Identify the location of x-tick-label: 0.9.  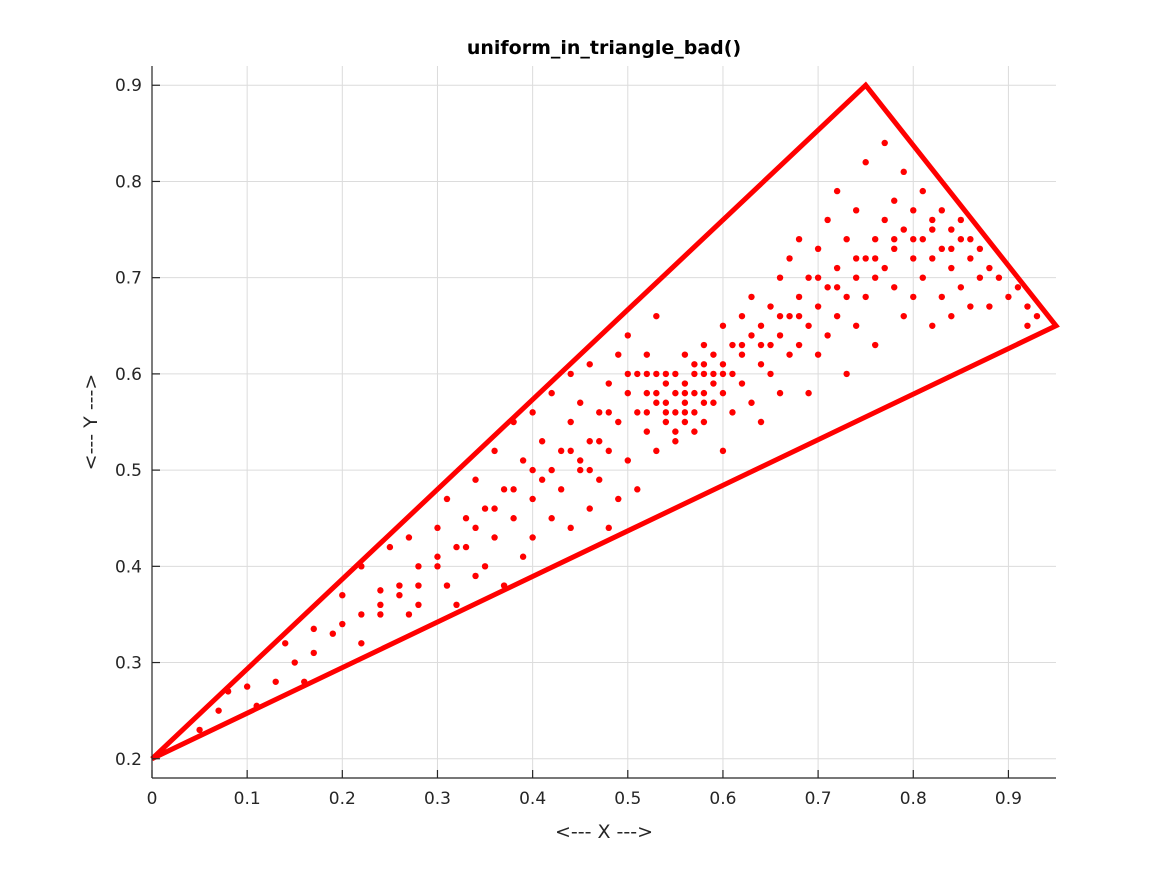
(1008, 799).